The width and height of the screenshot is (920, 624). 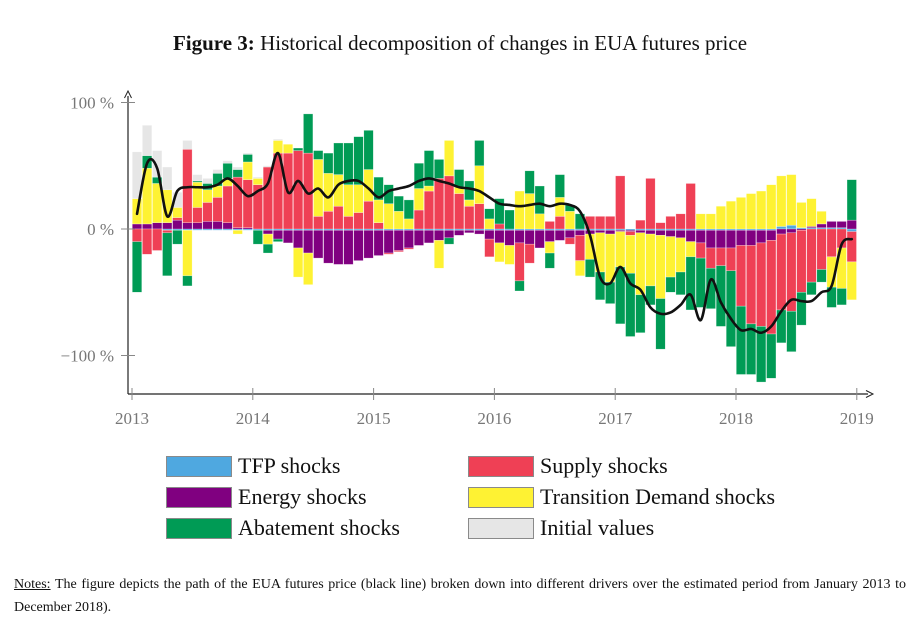 I want to click on legend-swatch-energy, so click(x=199, y=497).